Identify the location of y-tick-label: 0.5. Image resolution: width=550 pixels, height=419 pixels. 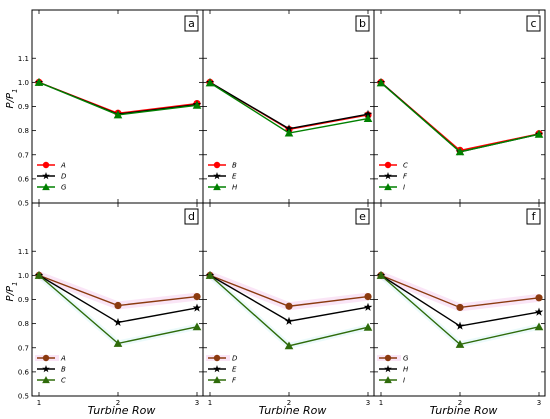
(23, 397).